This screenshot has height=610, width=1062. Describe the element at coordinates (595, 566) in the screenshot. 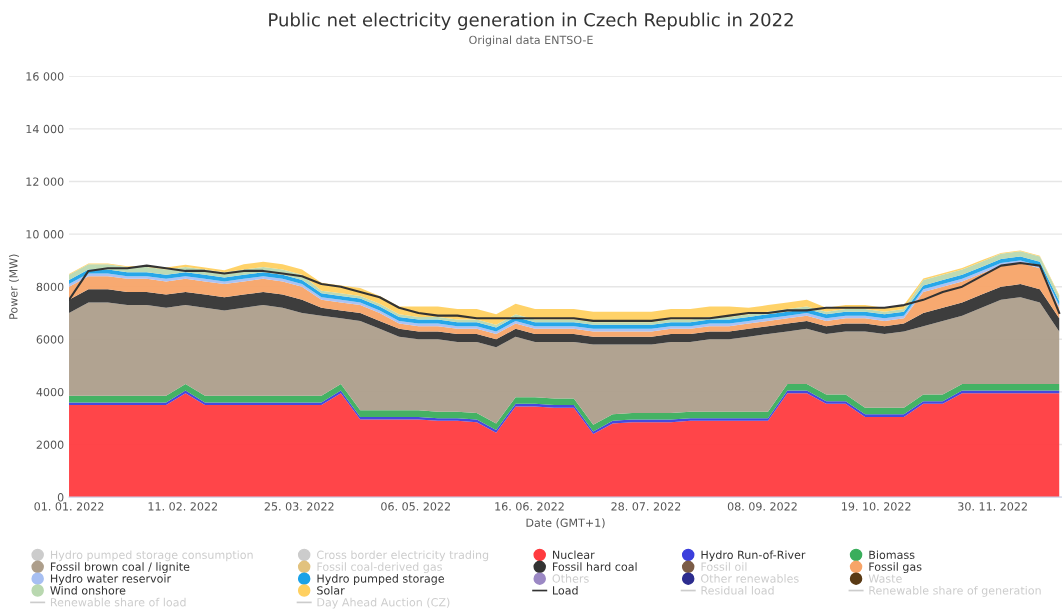

I see `legend-label: Fossil hard coal` at that location.